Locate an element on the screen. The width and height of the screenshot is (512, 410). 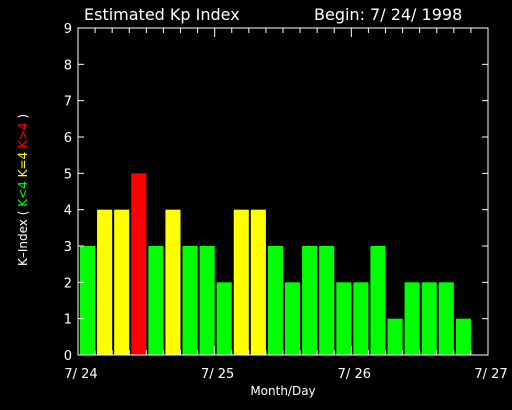
y-axis-label: K–Index ( K<4 K=4 K>4 ) is located at coordinates (23, 190).